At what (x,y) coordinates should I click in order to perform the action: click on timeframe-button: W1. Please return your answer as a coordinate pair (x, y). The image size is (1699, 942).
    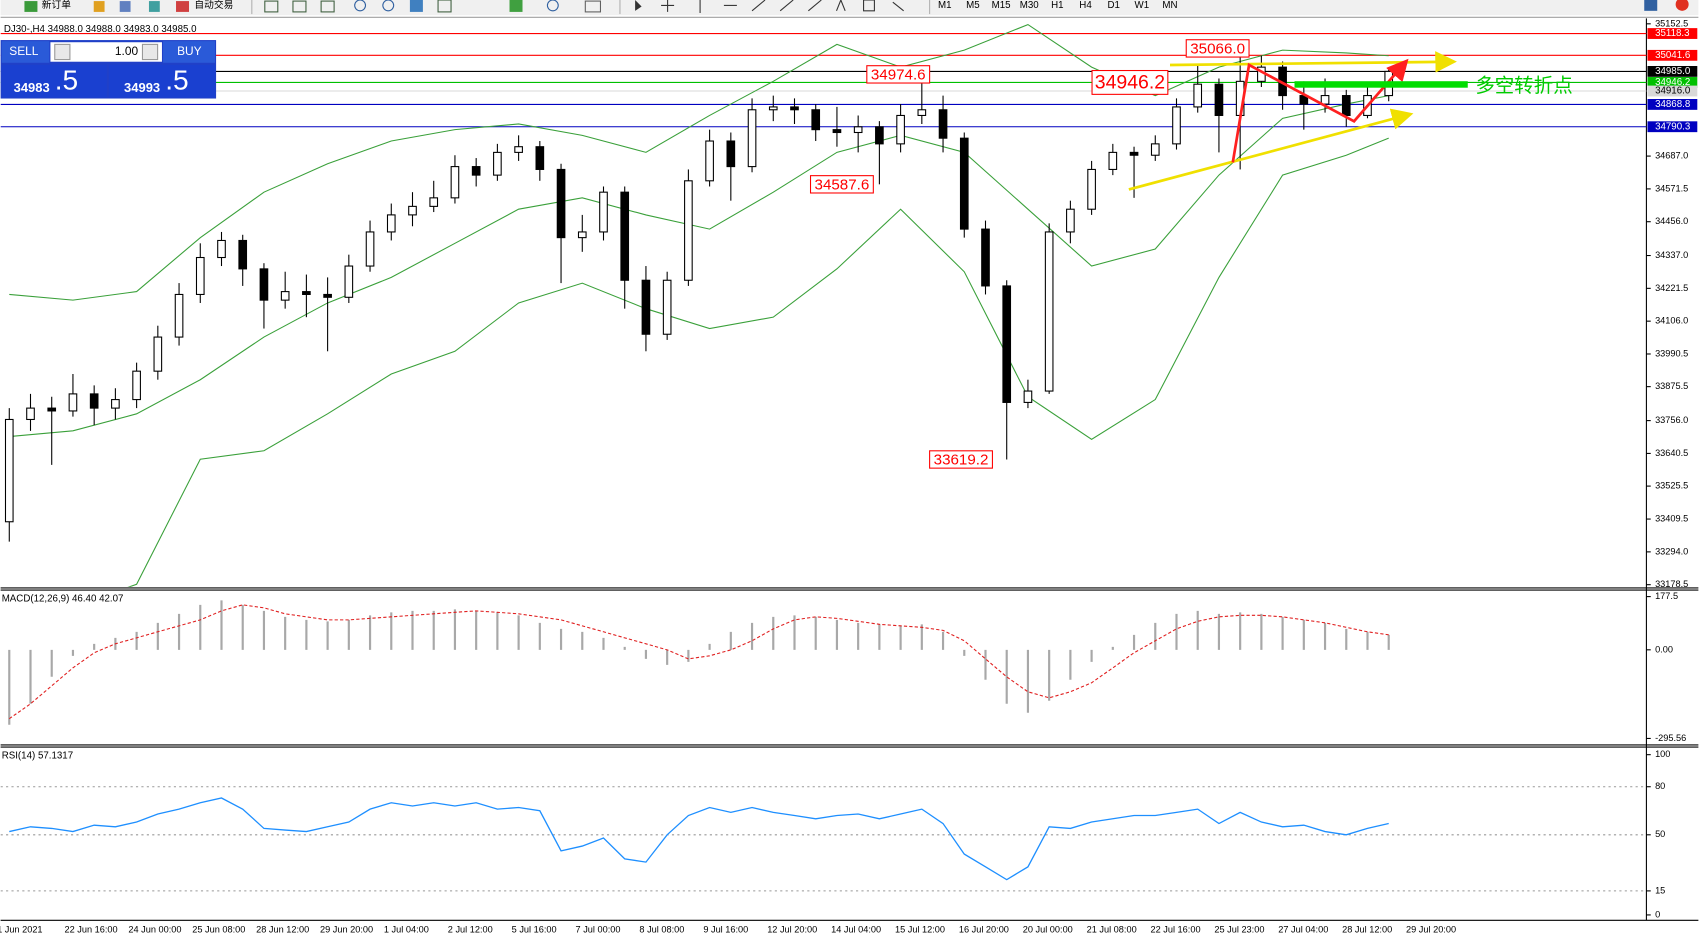
    Looking at the image, I should click on (1142, 5).